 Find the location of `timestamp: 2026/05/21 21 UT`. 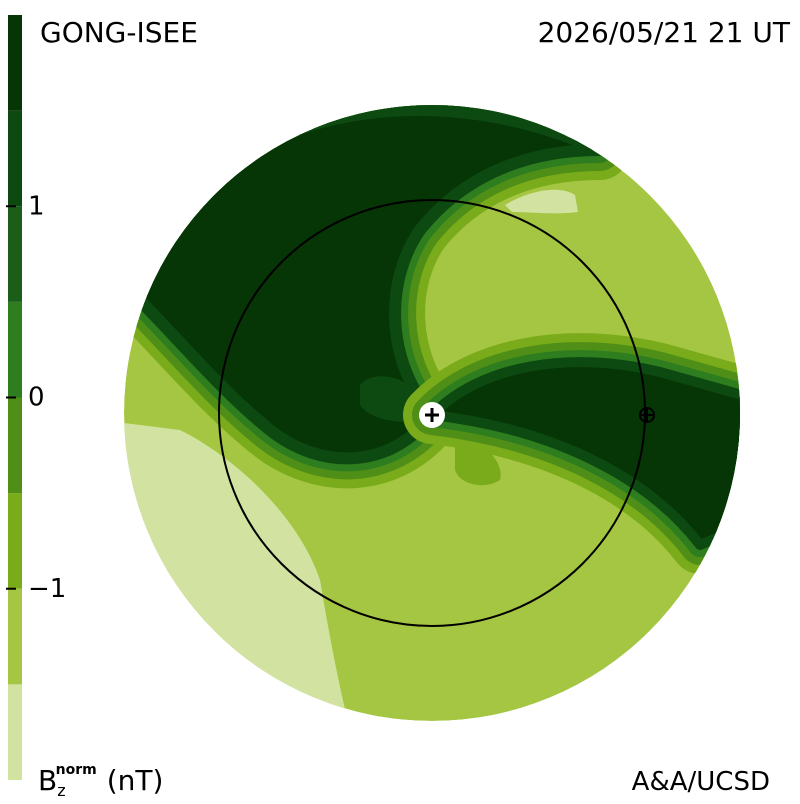

timestamp: 2026/05/21 21 UT is located at coordinates (664, 32).